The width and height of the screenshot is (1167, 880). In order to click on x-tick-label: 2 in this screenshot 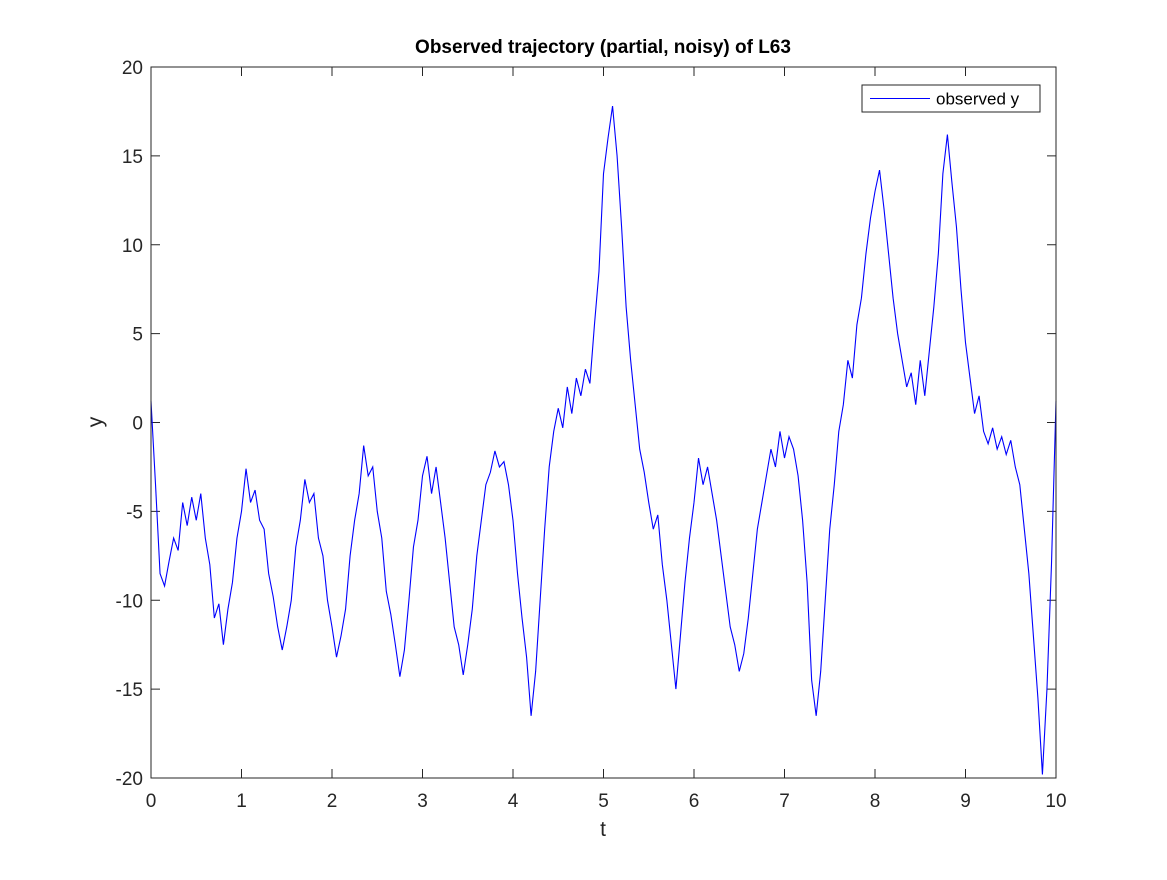, I will do `click(332, 801)`.